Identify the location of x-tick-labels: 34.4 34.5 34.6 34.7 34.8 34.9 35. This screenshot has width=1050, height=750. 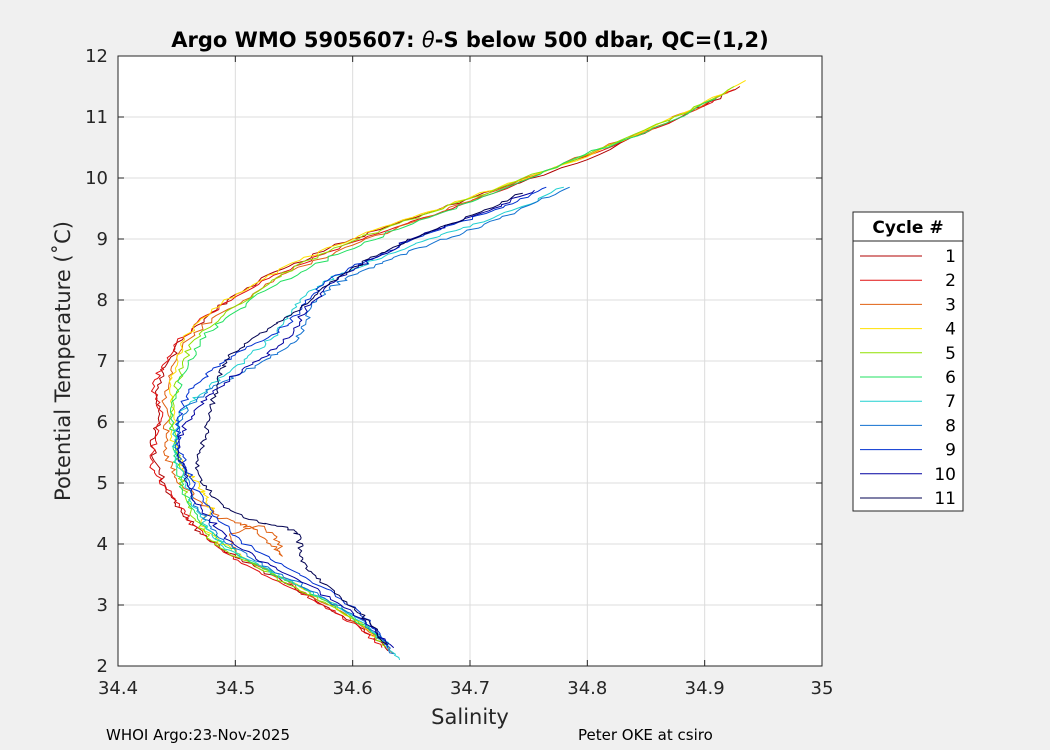
(465, 688).